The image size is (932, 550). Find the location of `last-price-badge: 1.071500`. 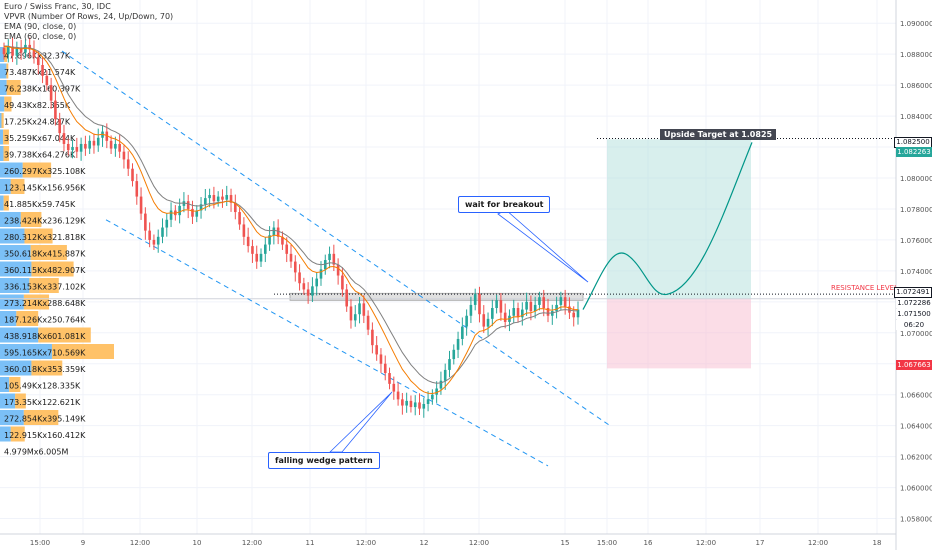

last-price-badge: 1.071500 is located at coordinates (914, 314).